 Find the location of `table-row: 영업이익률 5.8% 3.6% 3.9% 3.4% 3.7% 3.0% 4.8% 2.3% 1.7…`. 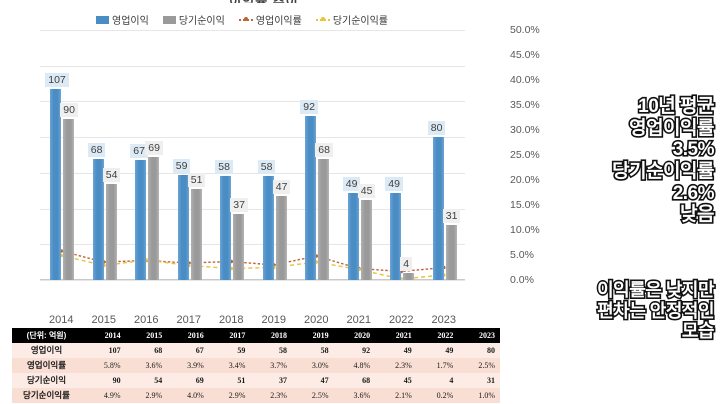

table-row: 영업이익률 5.8% 3.6% 3.9% 3.4% 3.7% 3.0% 4.8% 2.3% 1.7… is located at coordinates (256, 365).